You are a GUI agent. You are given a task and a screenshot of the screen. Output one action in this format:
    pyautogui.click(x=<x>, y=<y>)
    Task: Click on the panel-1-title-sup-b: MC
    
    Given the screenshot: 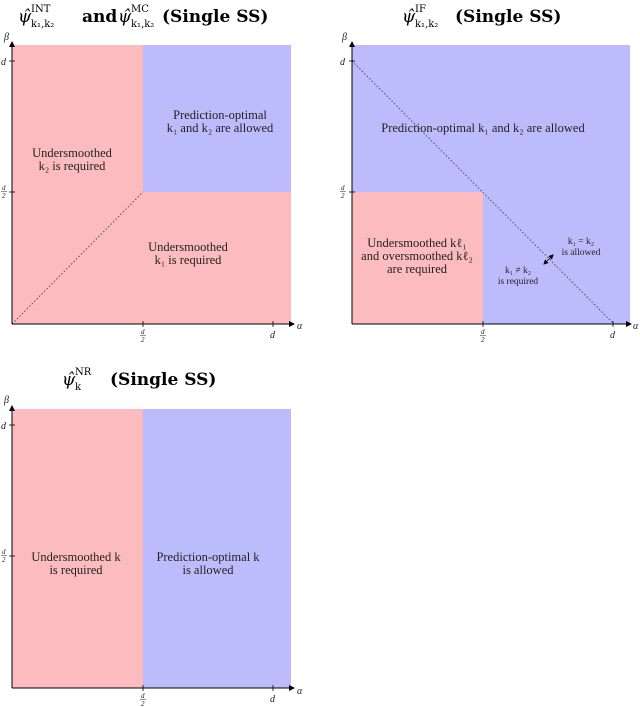 What is the action you would take?
    pyautogui.click(x=140, y=9)
    